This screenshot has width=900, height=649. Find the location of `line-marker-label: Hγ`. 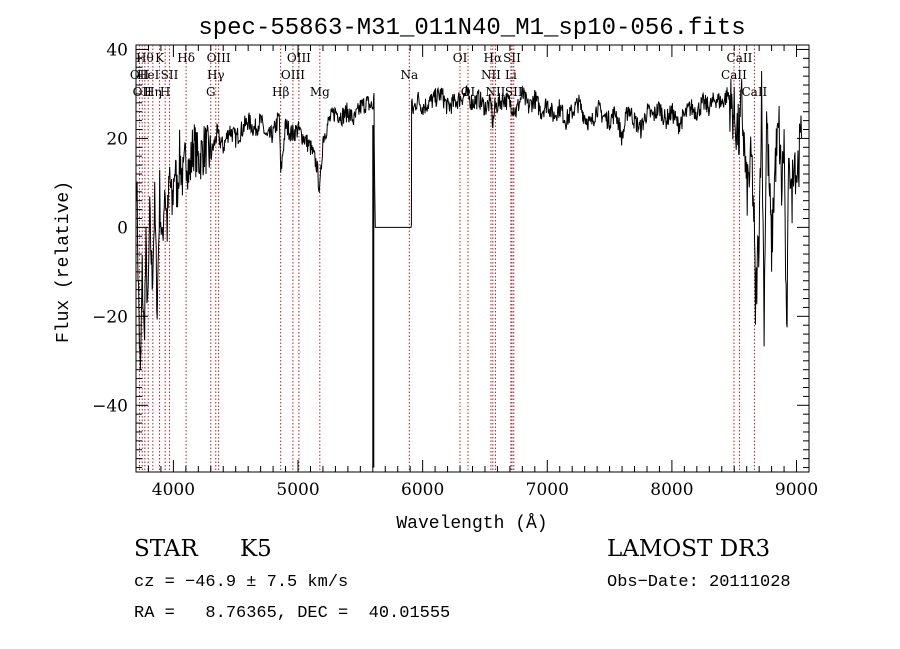

line-marker-label: Hγ is located at coordinates (216, 75).